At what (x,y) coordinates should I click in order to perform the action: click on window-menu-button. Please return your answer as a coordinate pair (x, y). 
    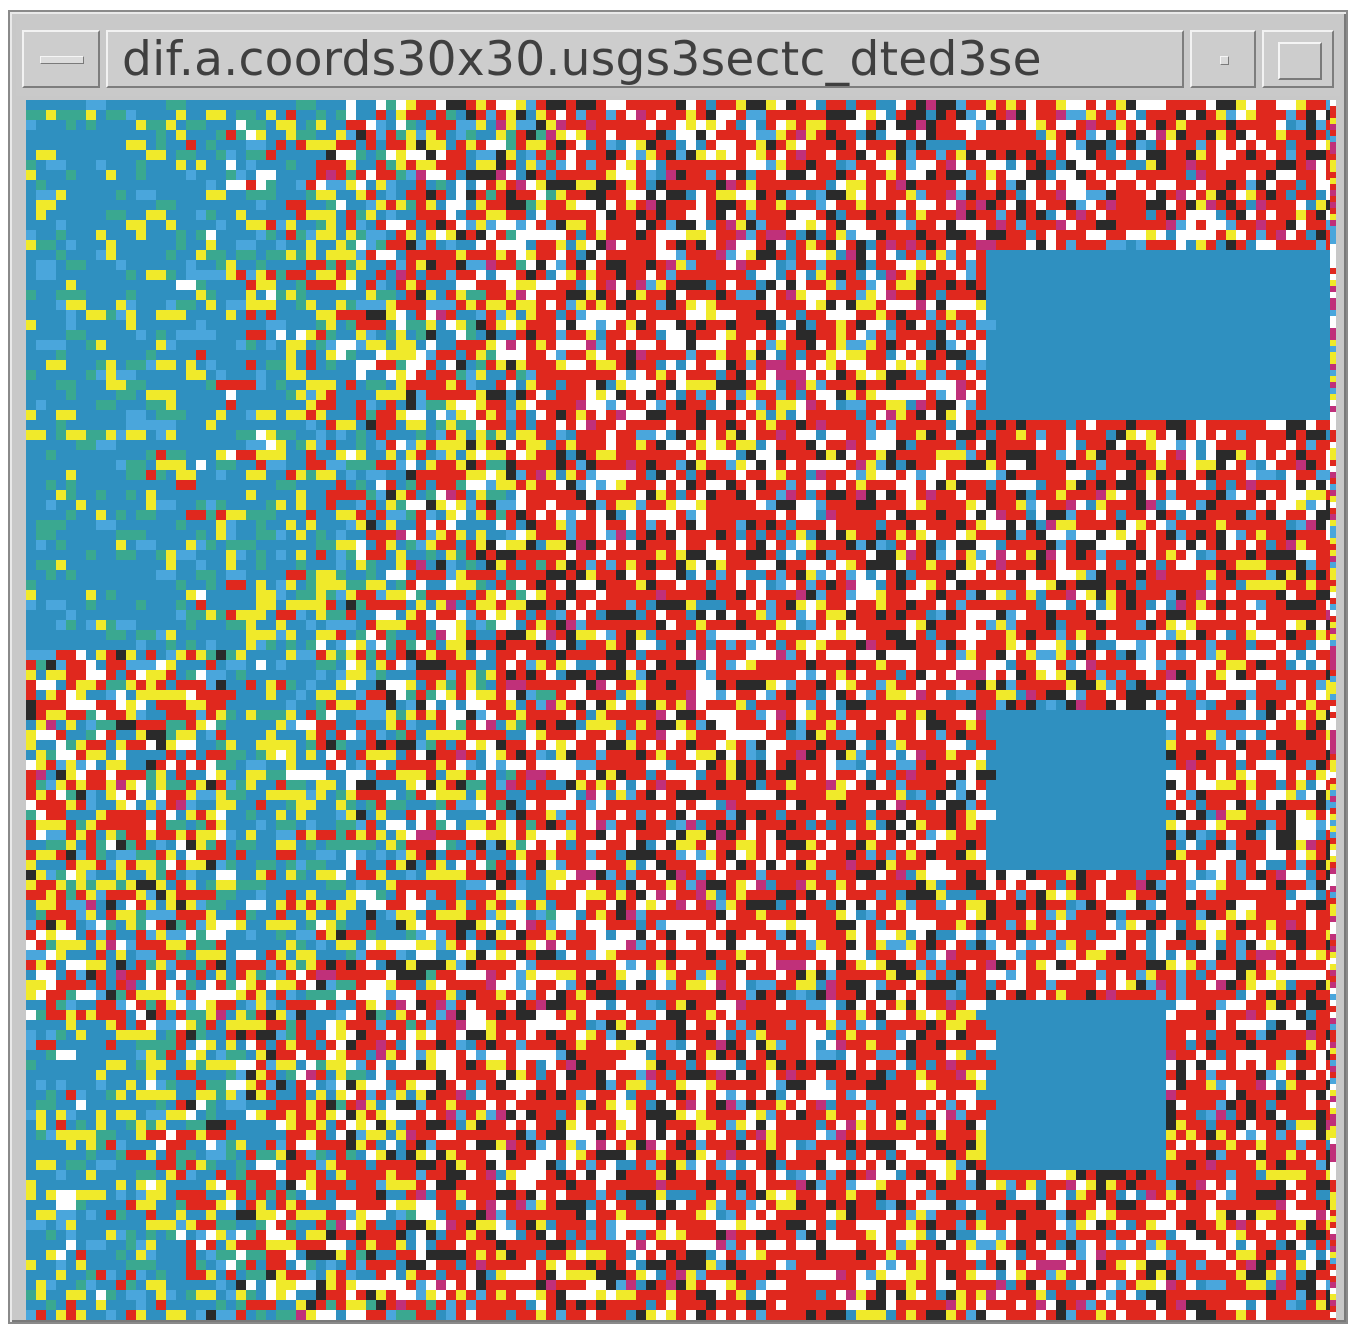
    Looking at the image, I should click on (61, 59).